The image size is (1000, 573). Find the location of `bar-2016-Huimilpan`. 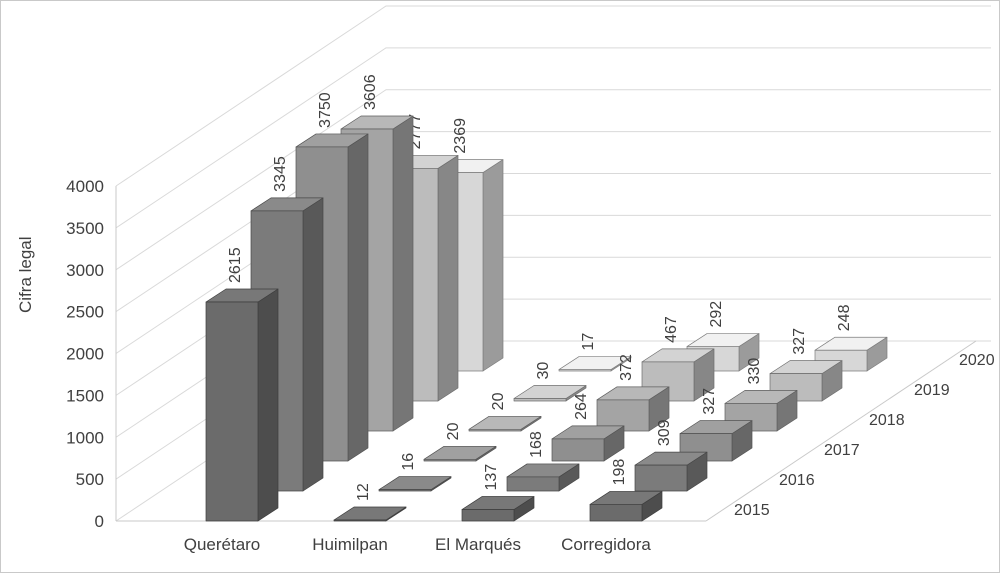

bar-2016-Huimilpan is located at coordinates (415, 484).